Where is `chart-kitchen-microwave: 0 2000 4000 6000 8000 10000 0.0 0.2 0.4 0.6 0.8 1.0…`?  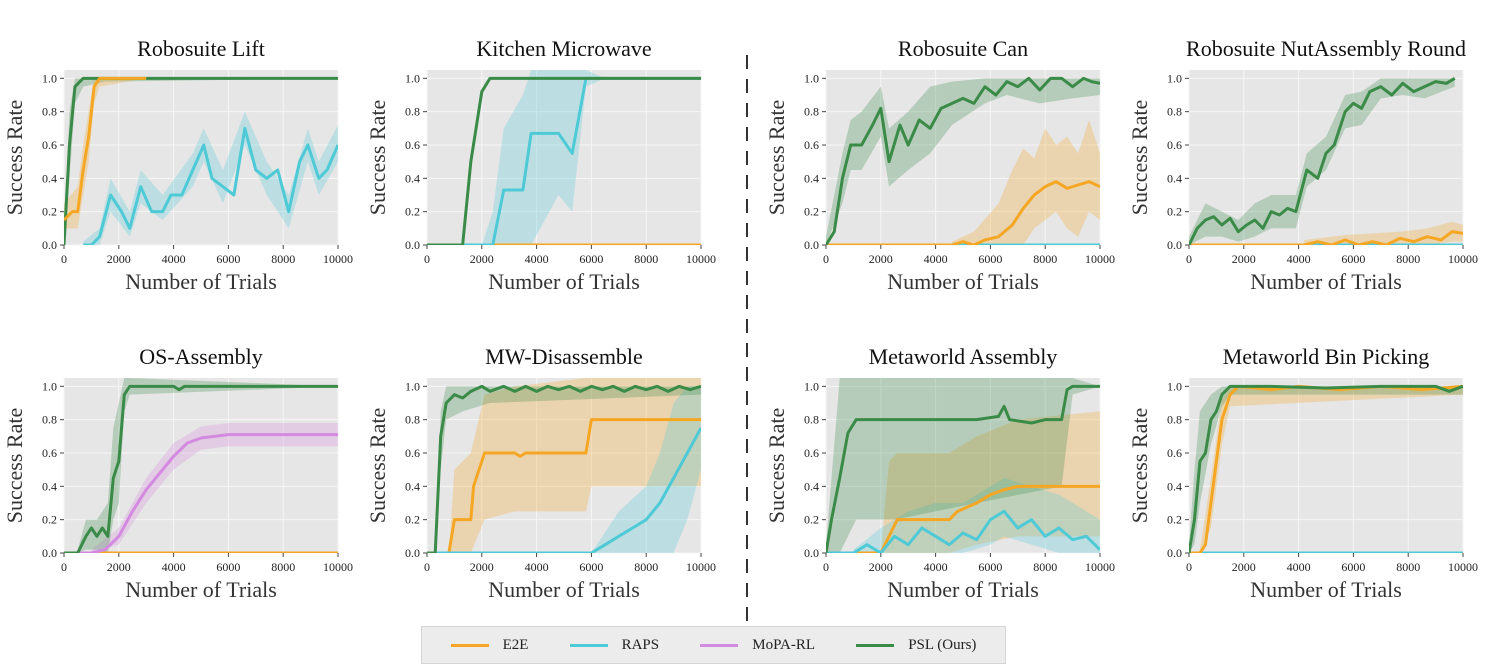 chart-kitchen-microwave: 0 2000 4000 6000 8000 10000 0.0 0.2 0.4 0.6 0.8 1.0… is located at coordinates (540, 165).